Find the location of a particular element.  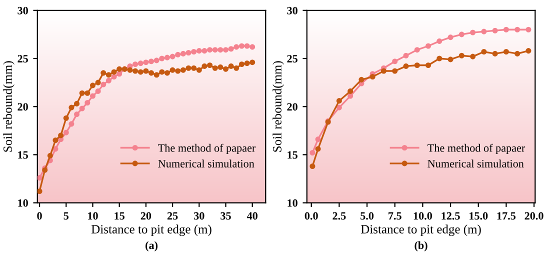

y-tick-label: 15 is located at coordinates (23, 155).